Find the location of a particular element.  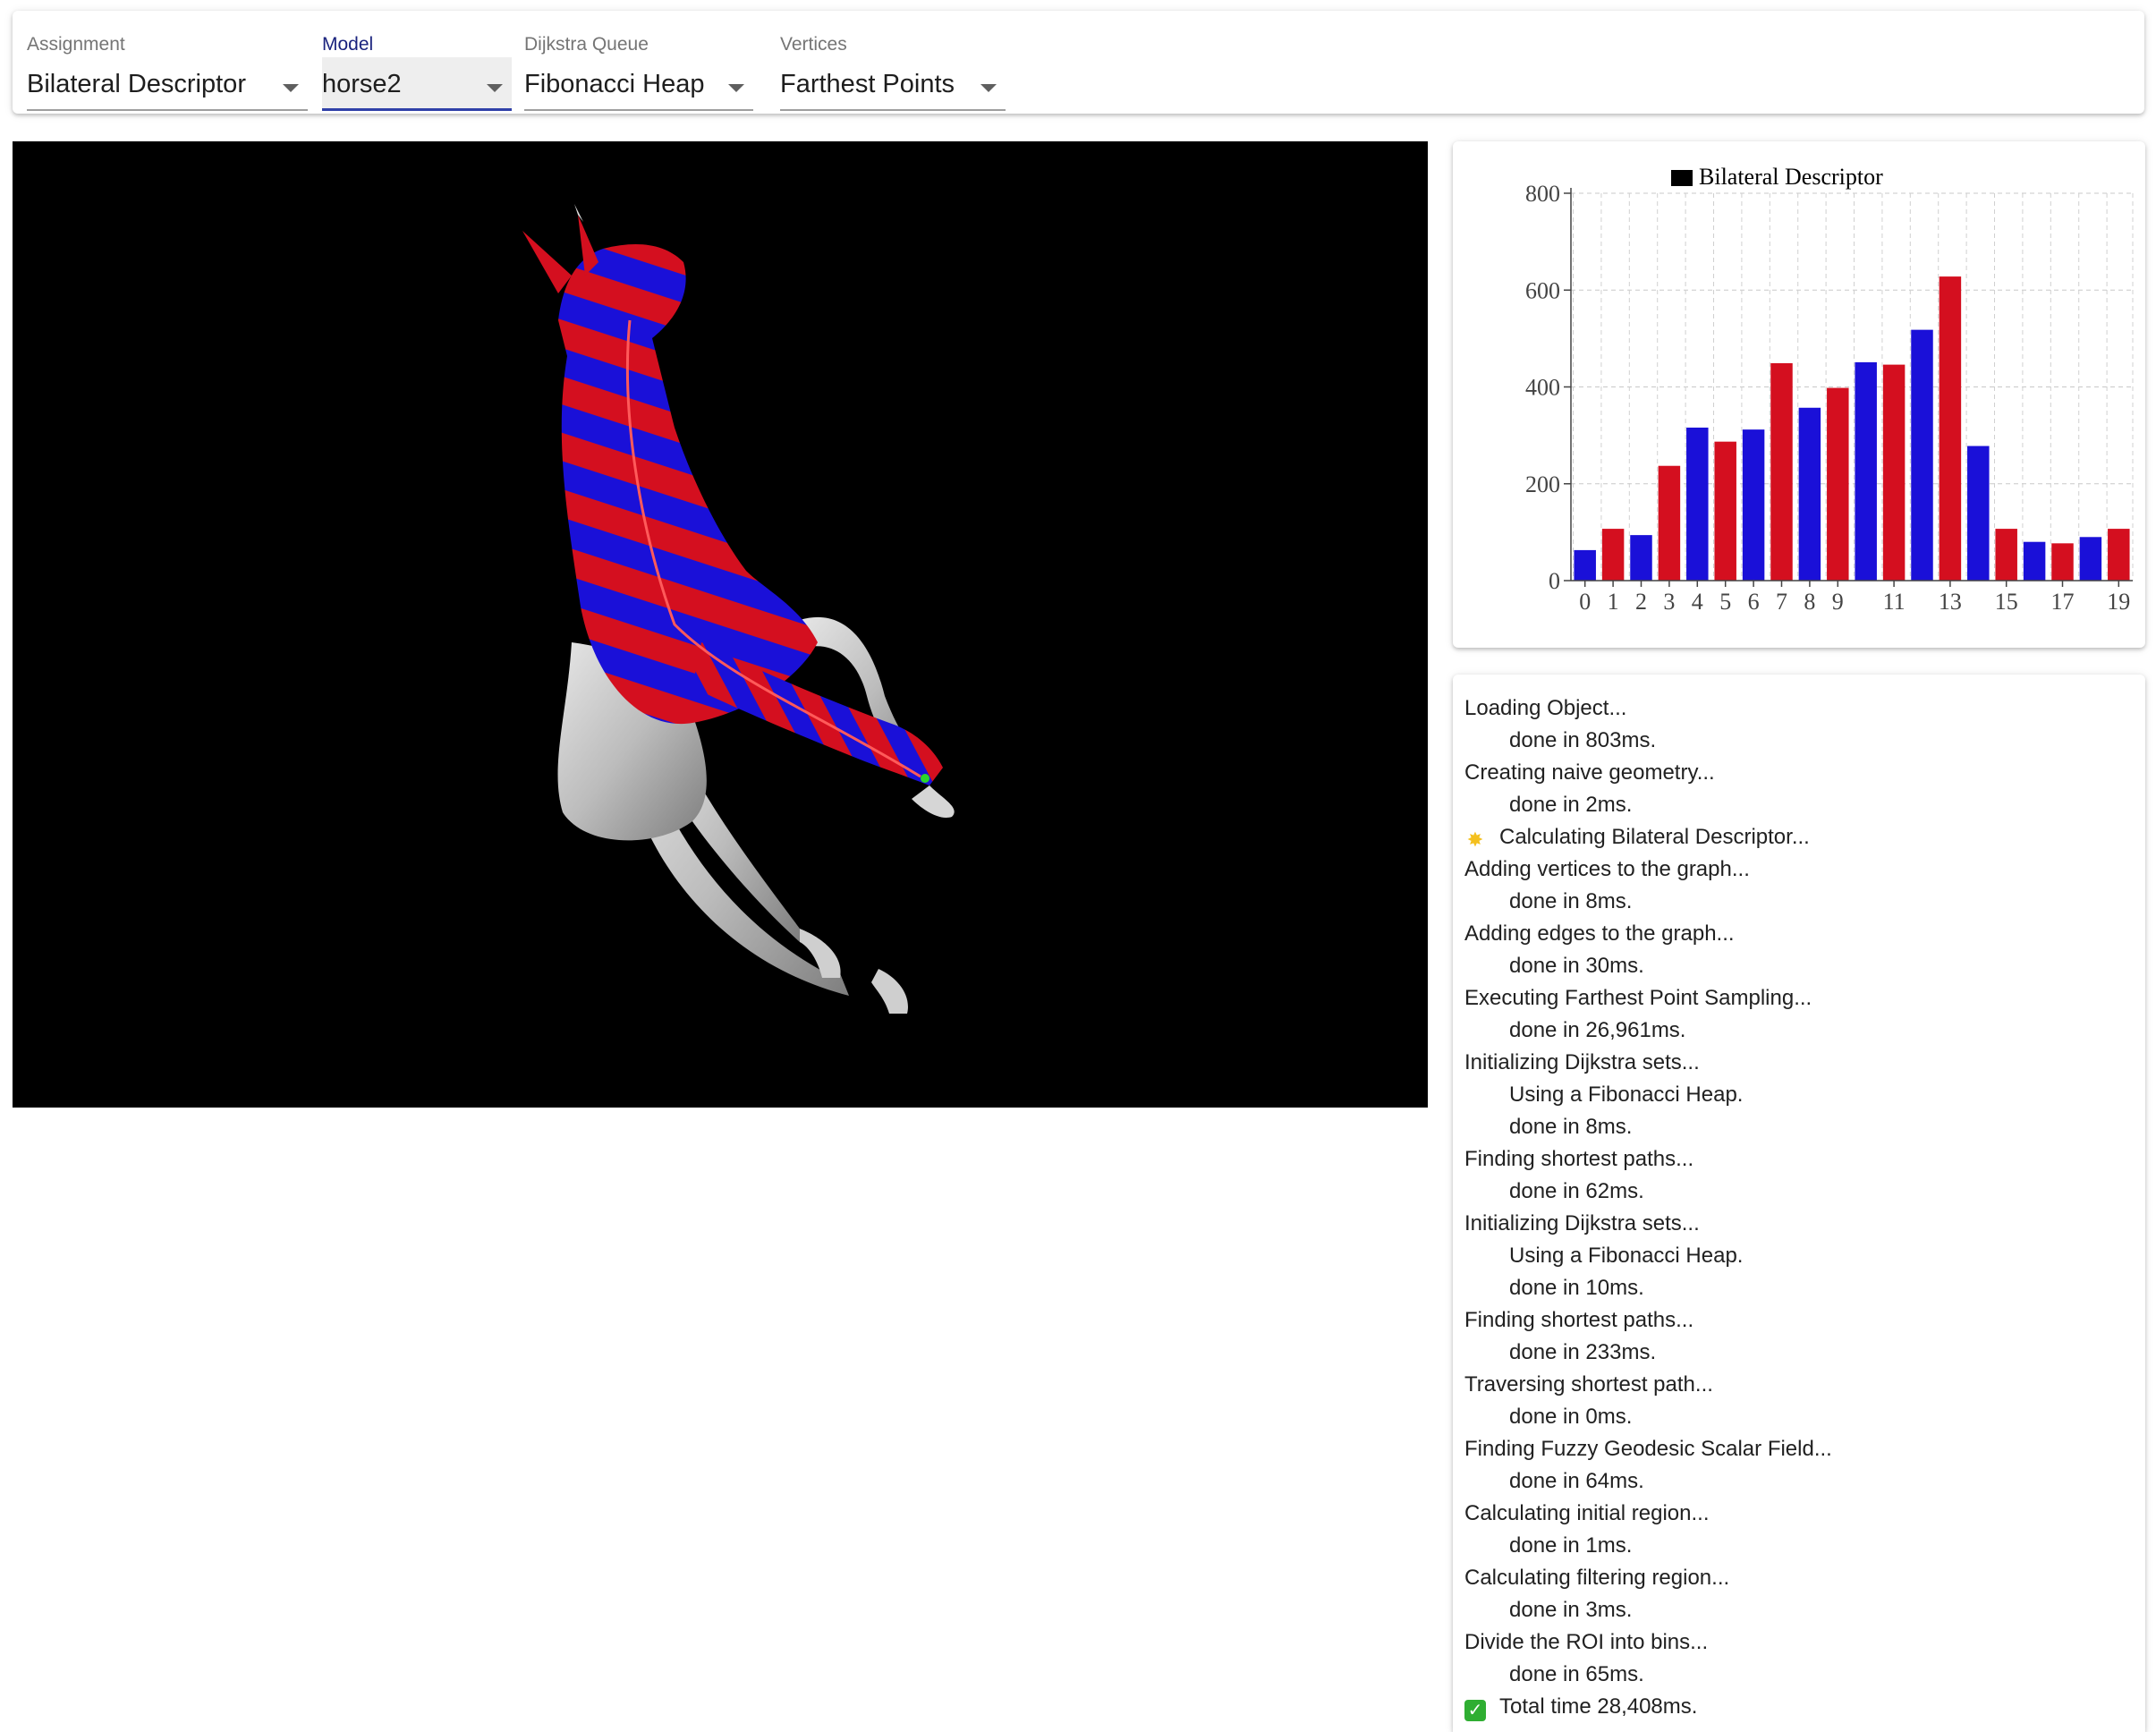

chart-bars is located at coordinates (1852, 428).